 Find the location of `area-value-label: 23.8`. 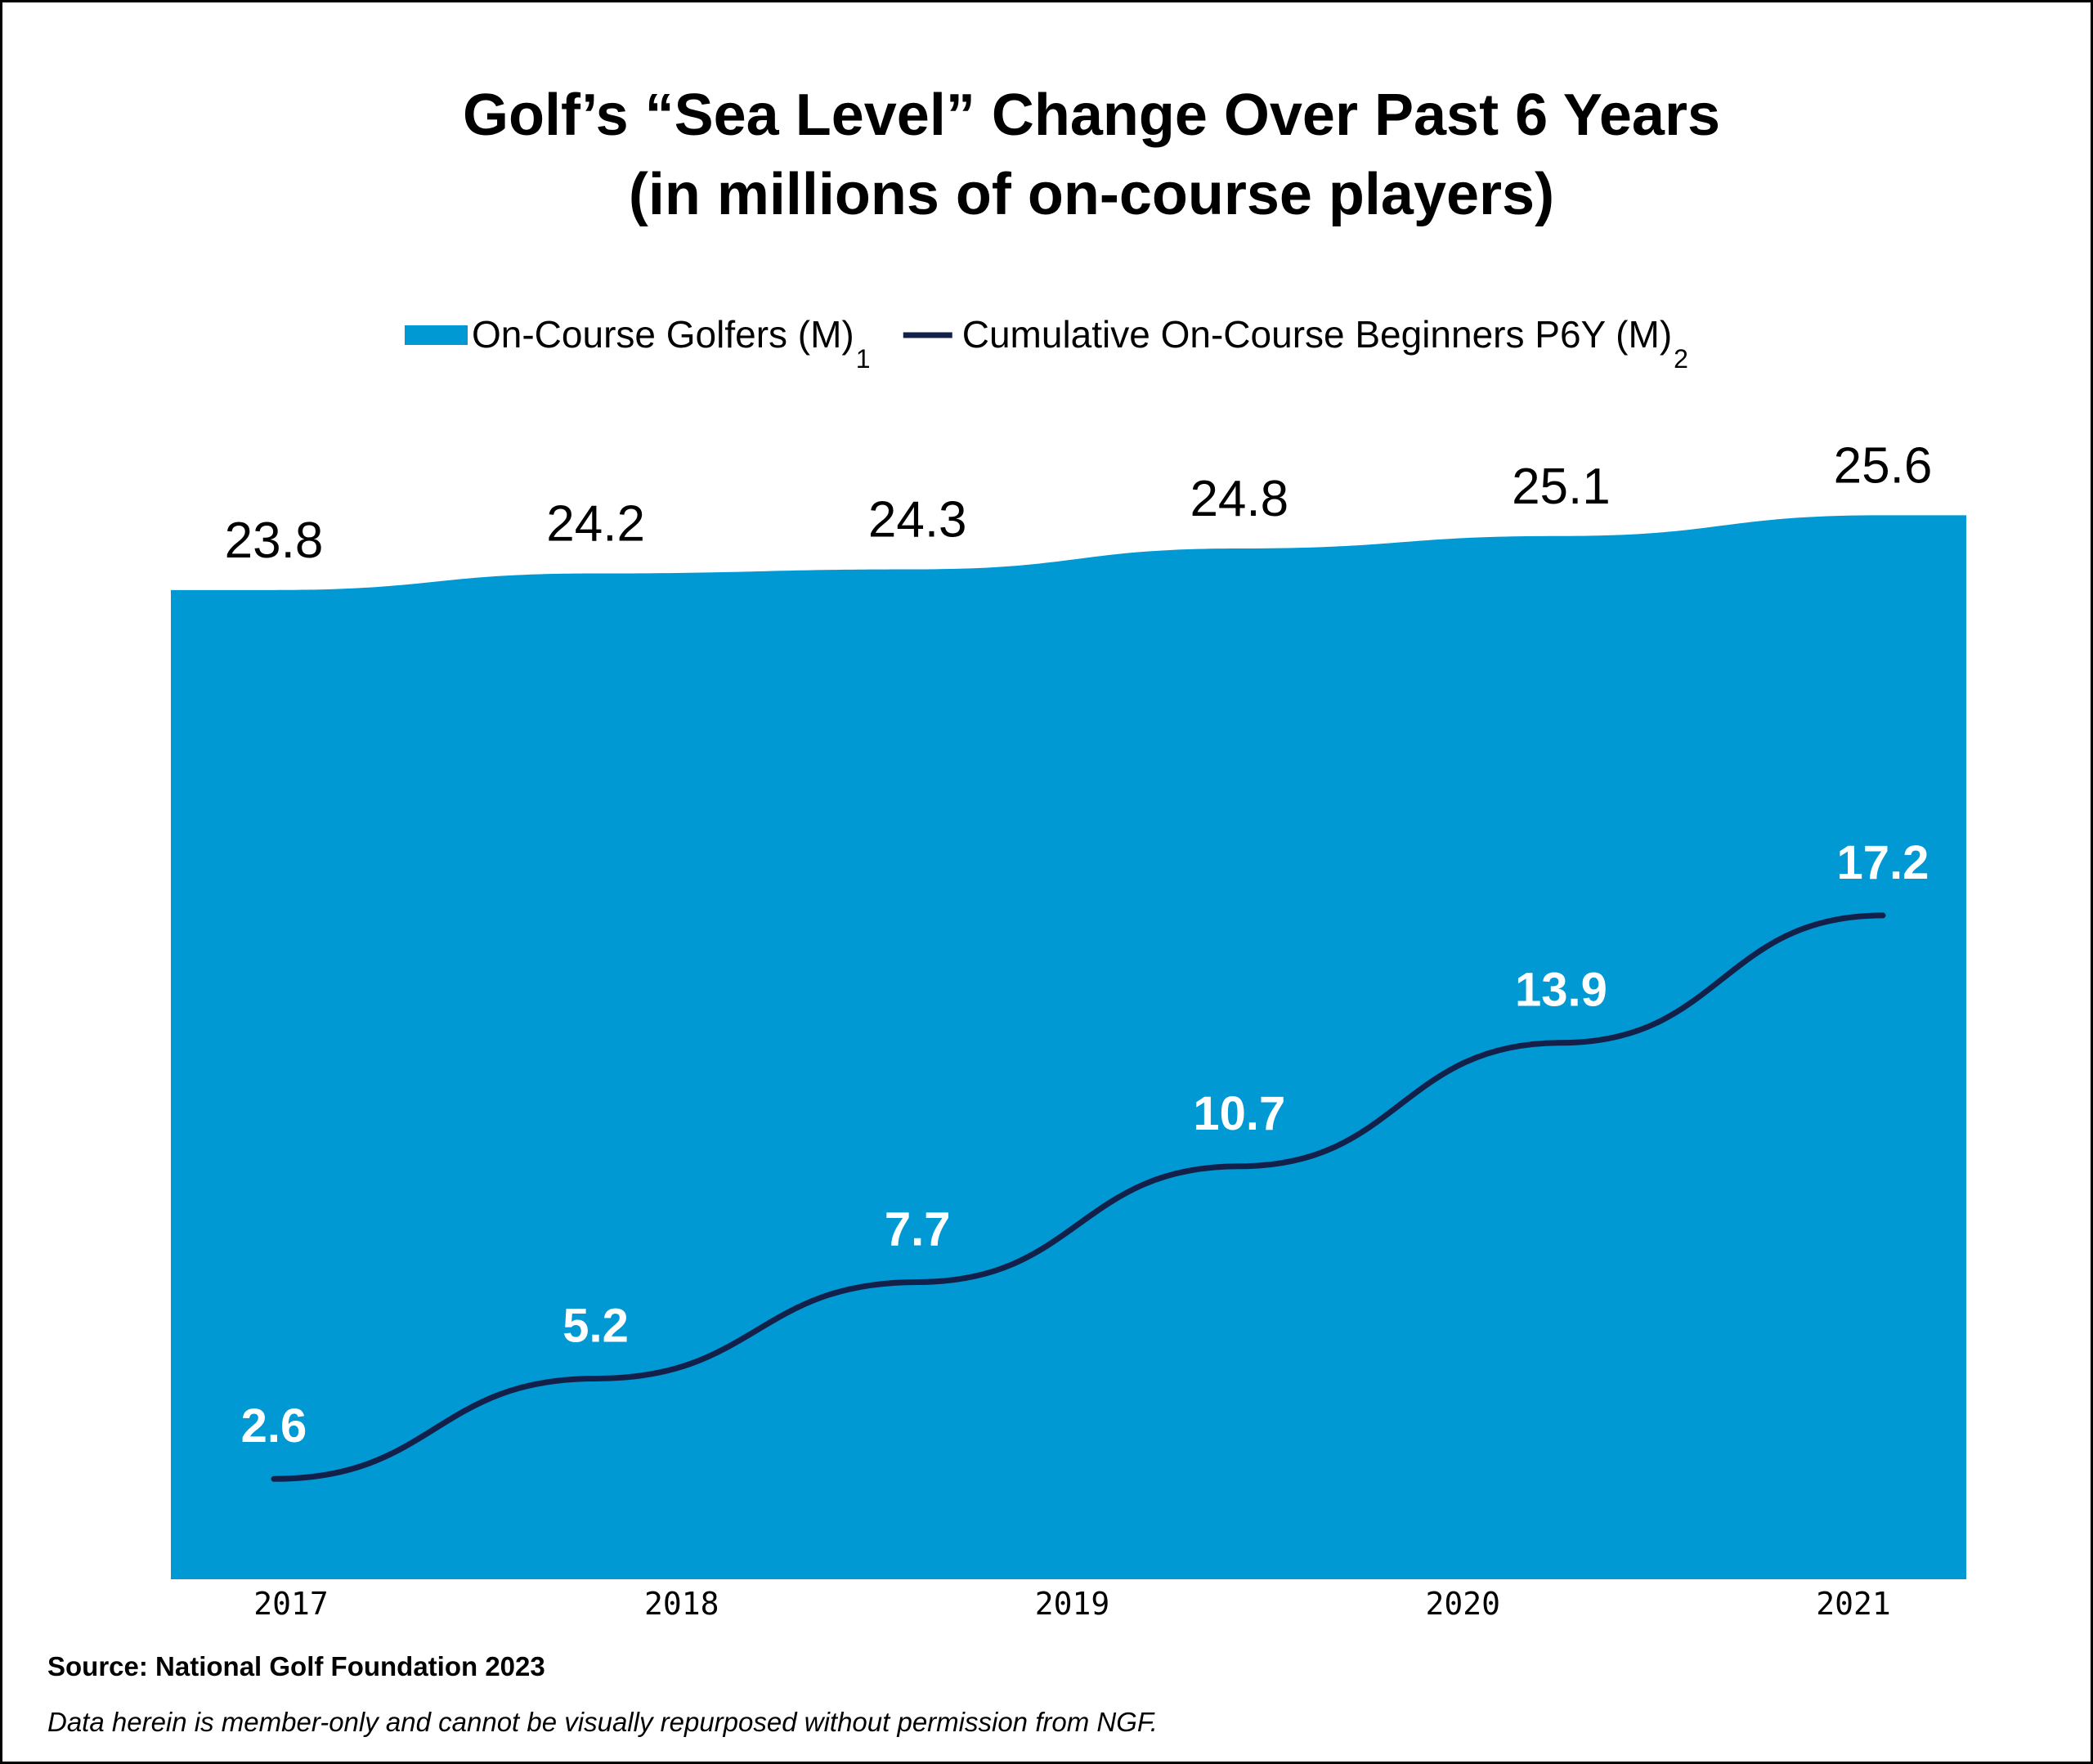

area-value-label: 23.8 is located at coordinates (275, 541).